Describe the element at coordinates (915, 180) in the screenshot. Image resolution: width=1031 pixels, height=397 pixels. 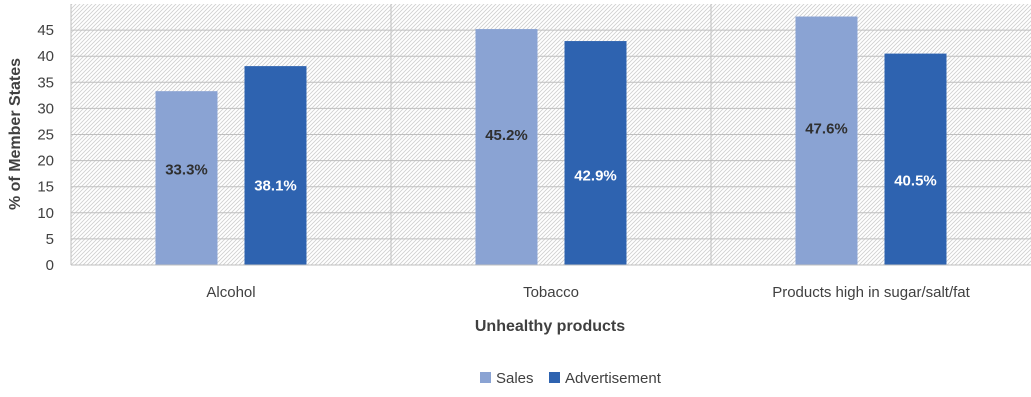
I see `bar-data-label: 40.5%` at that location.